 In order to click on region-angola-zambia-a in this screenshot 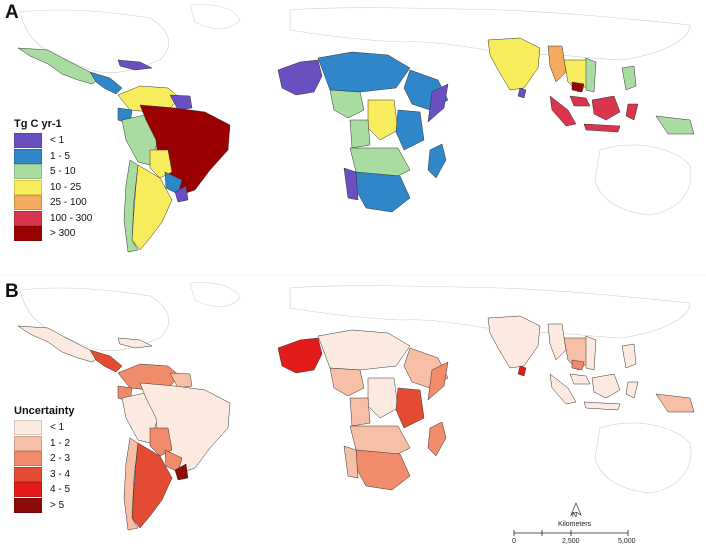, I will do `click(380, 164)`.